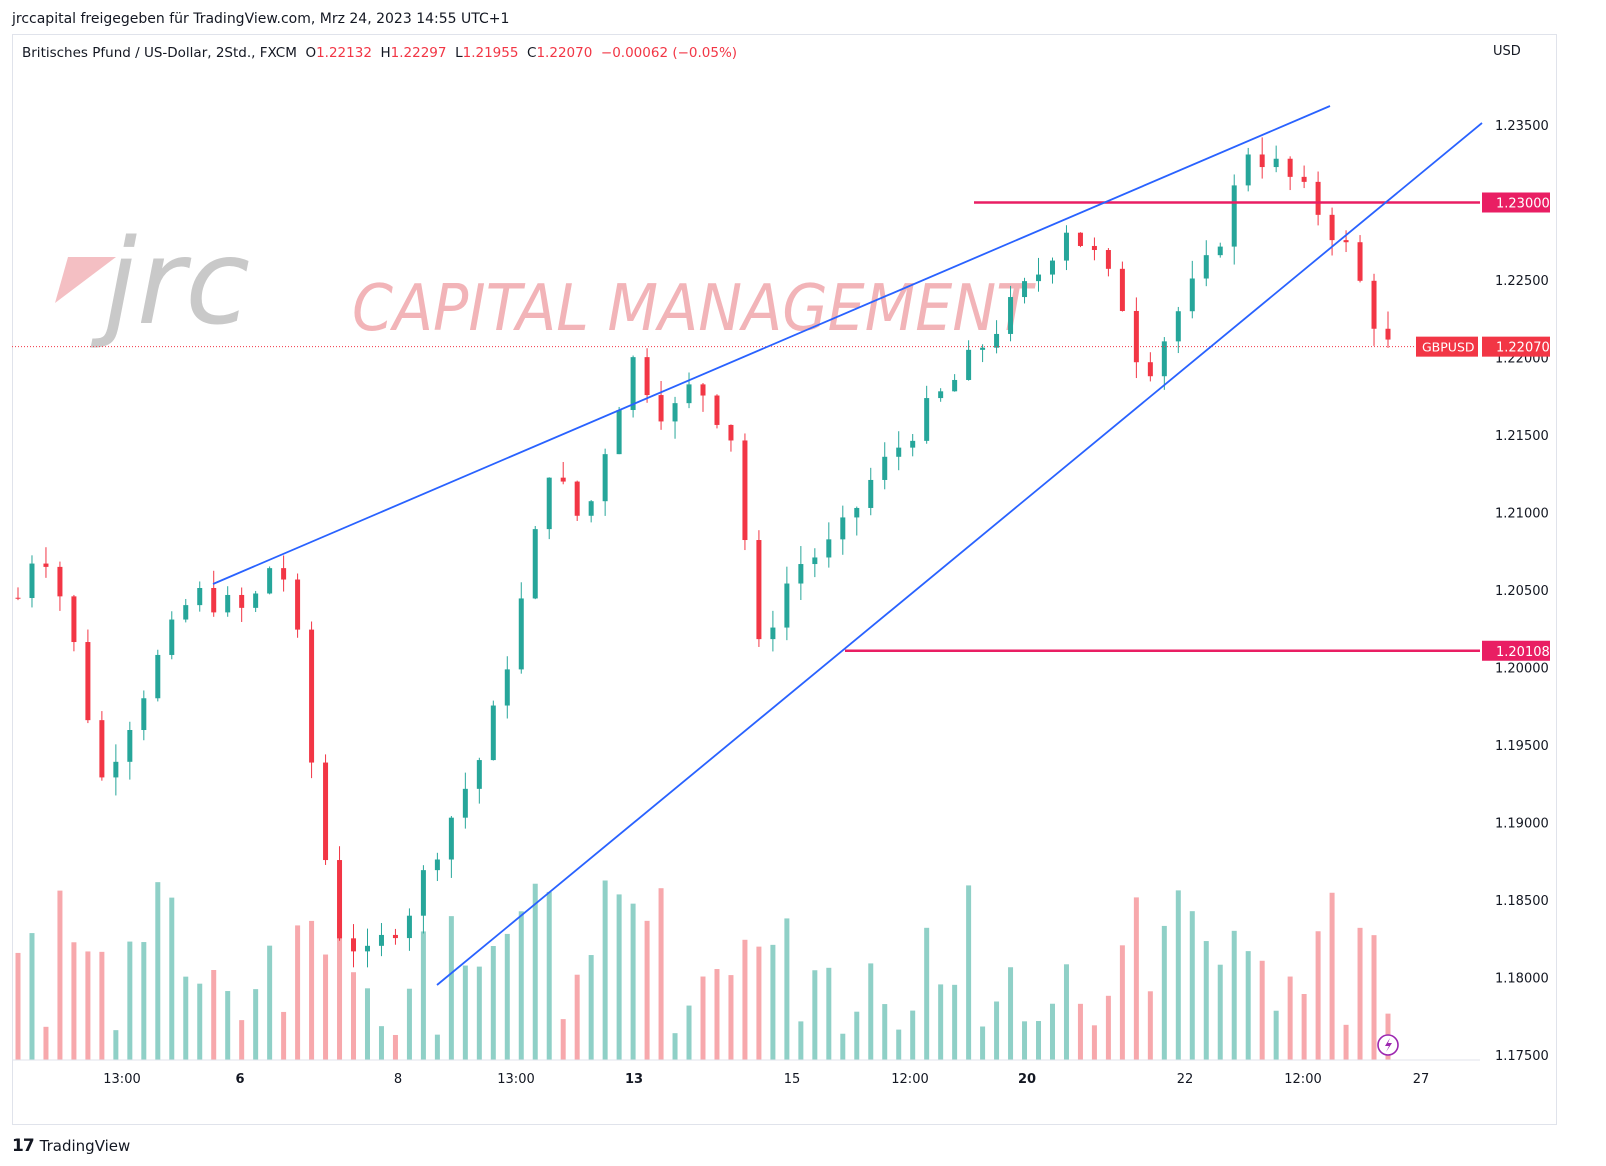 This screenshot has height=1166, width=1606. I want to click on price-tick-label: 1.22500, so click(1522, 281).